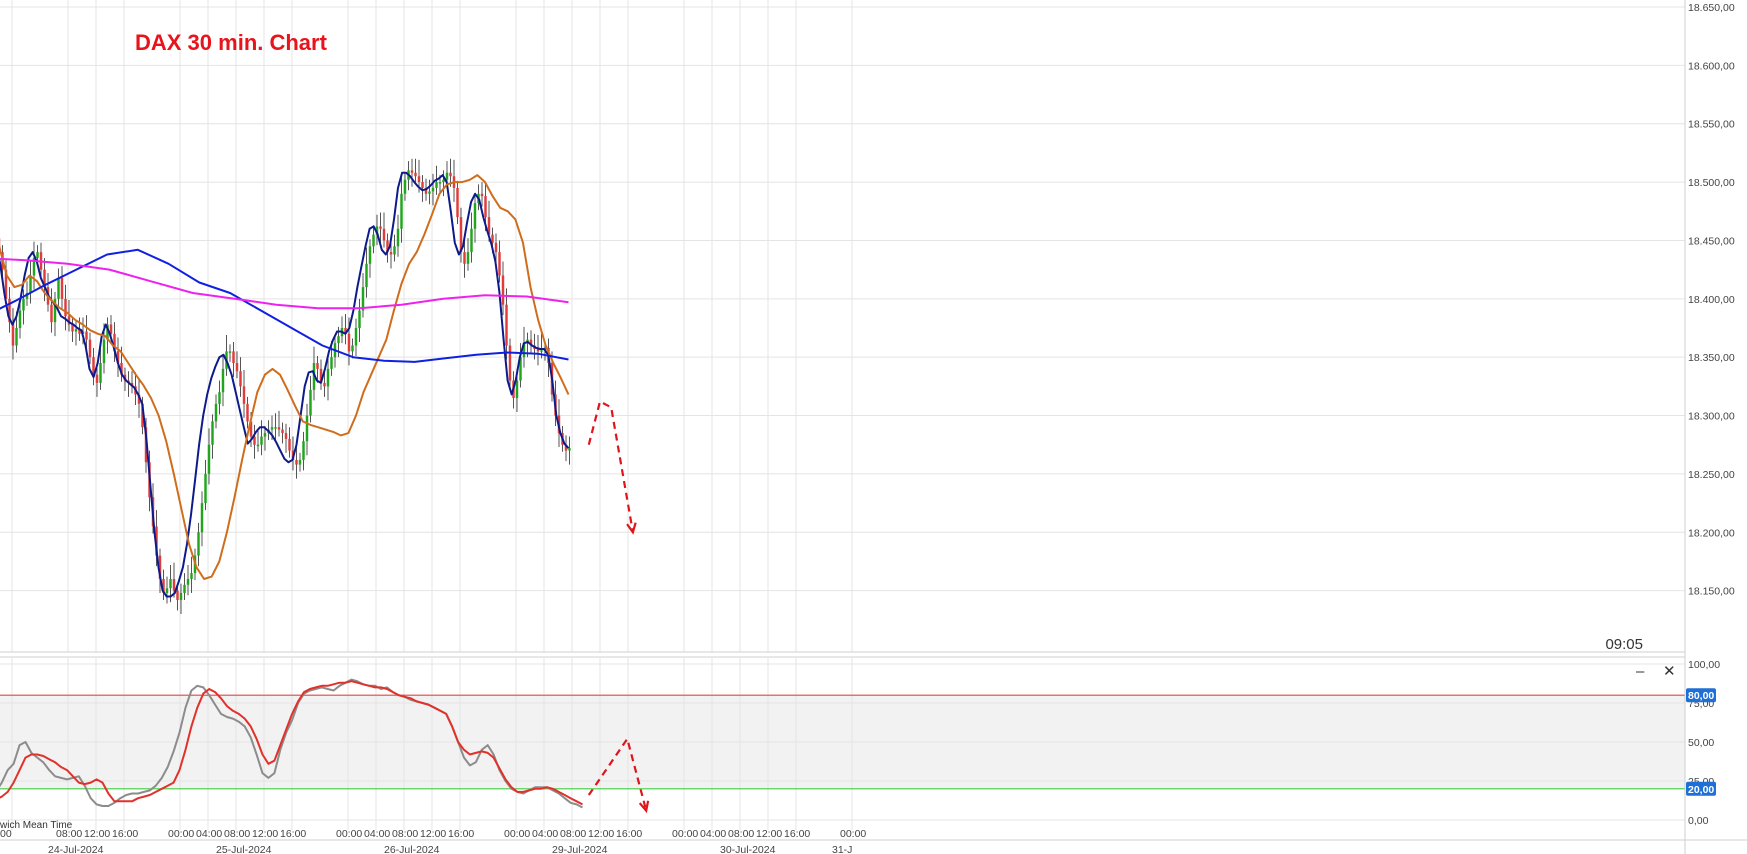  I want to click on price-tick-label: 18.550,00, so click(1711, 125).